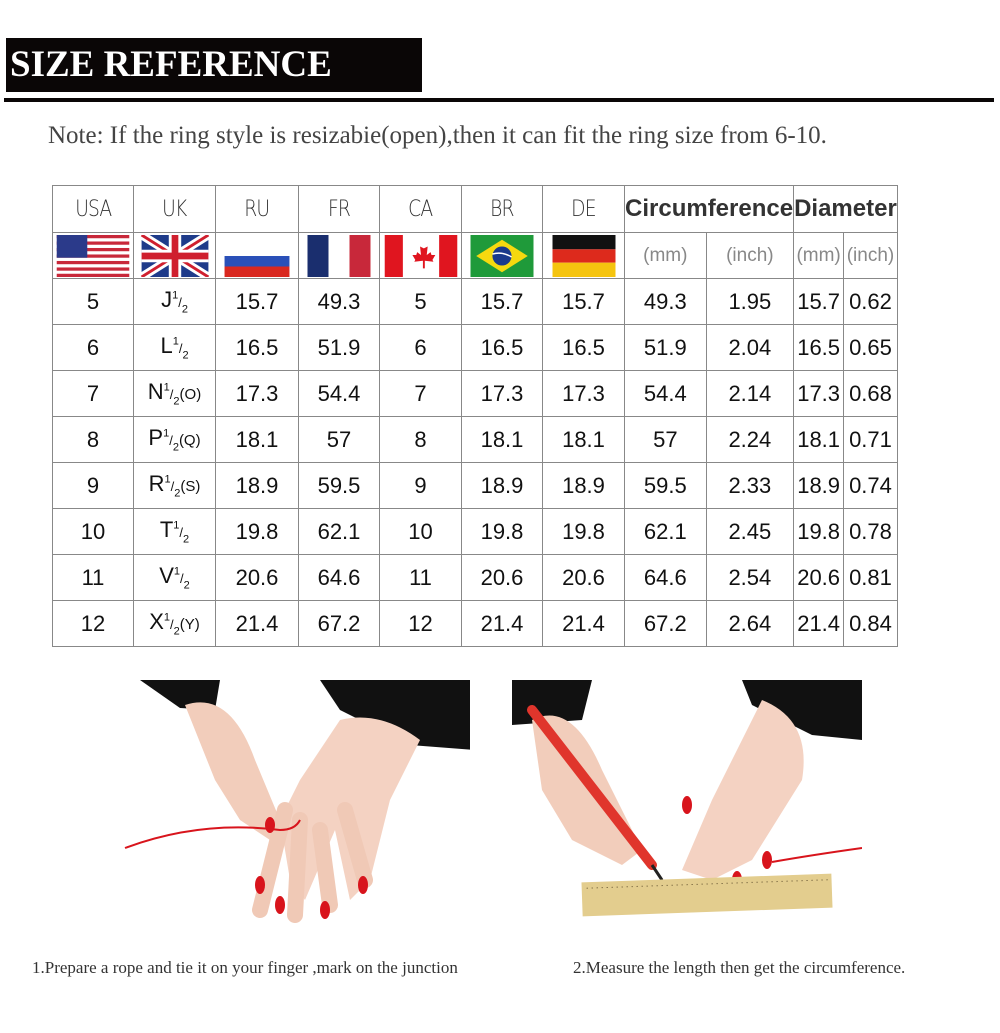 The image size is (1000, 1033). I want to click on russia-flag-icon, so click(257, 261).